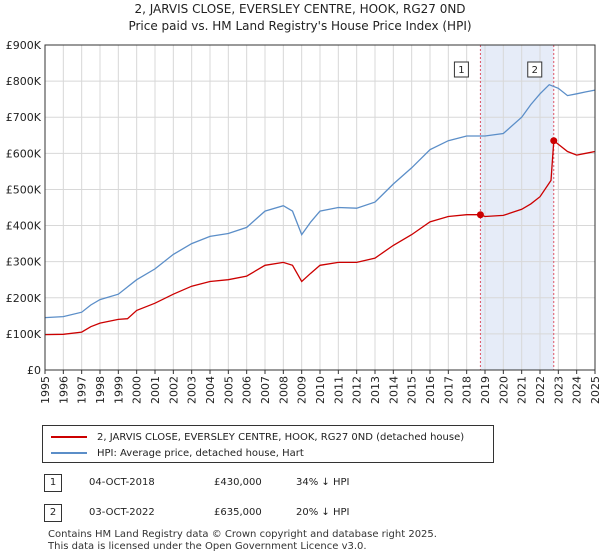  Describe the element at coordinates (323, 512) in the screenshot. I see `transaction-hpi: 20% ↓ HPI` at that location.